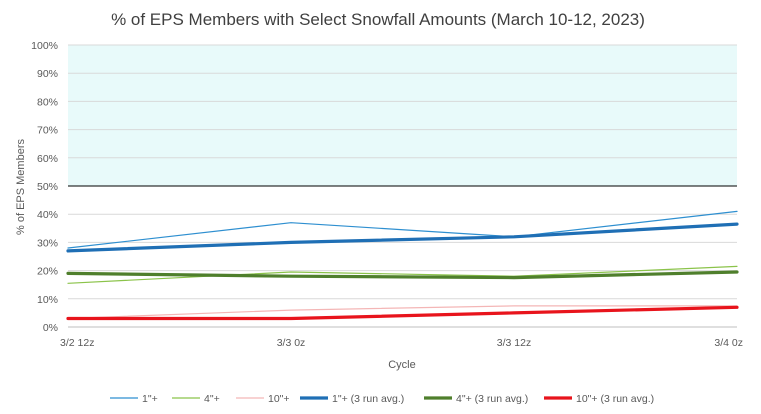 The width and height of the screenshot is (761, 414). I want to click on y-tick-label: 60%, so click(47, 159).